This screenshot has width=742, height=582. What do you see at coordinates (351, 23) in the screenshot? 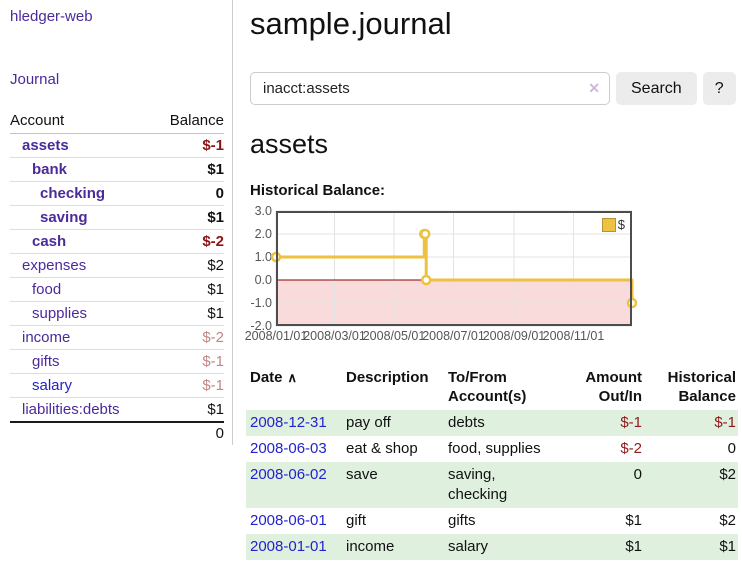
I see `page-title: sample.journal` at bounding box center [351, 23].